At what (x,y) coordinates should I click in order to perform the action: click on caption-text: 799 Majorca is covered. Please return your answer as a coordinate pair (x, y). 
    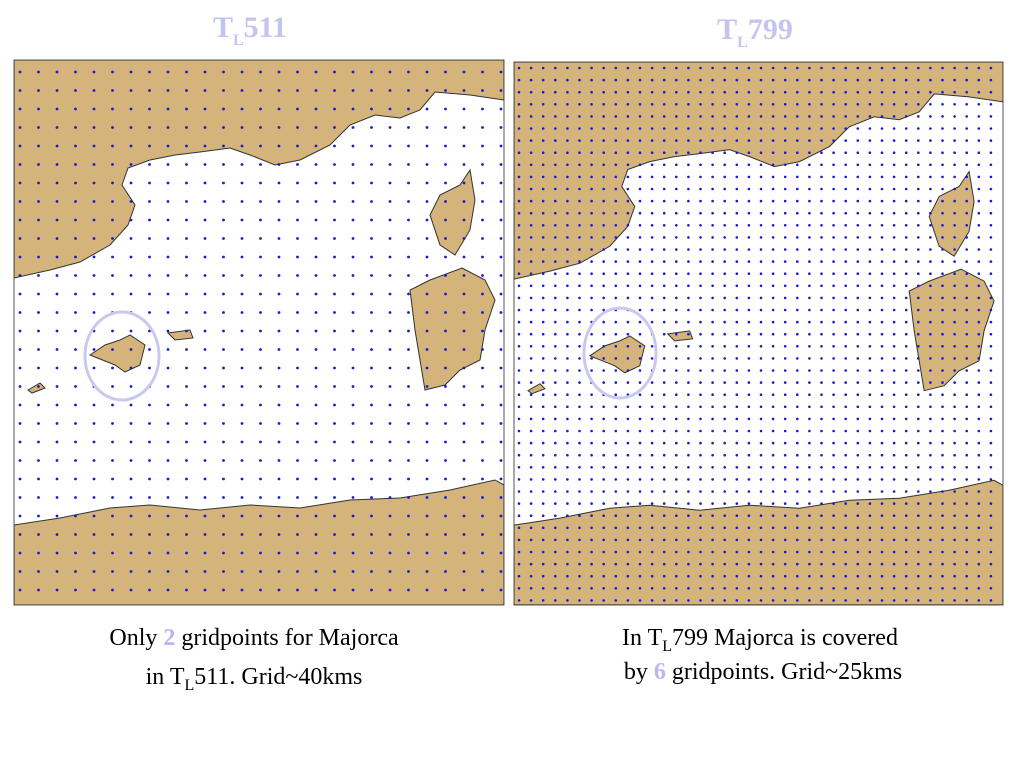
    Looking at the image, I should click on (785, 638).